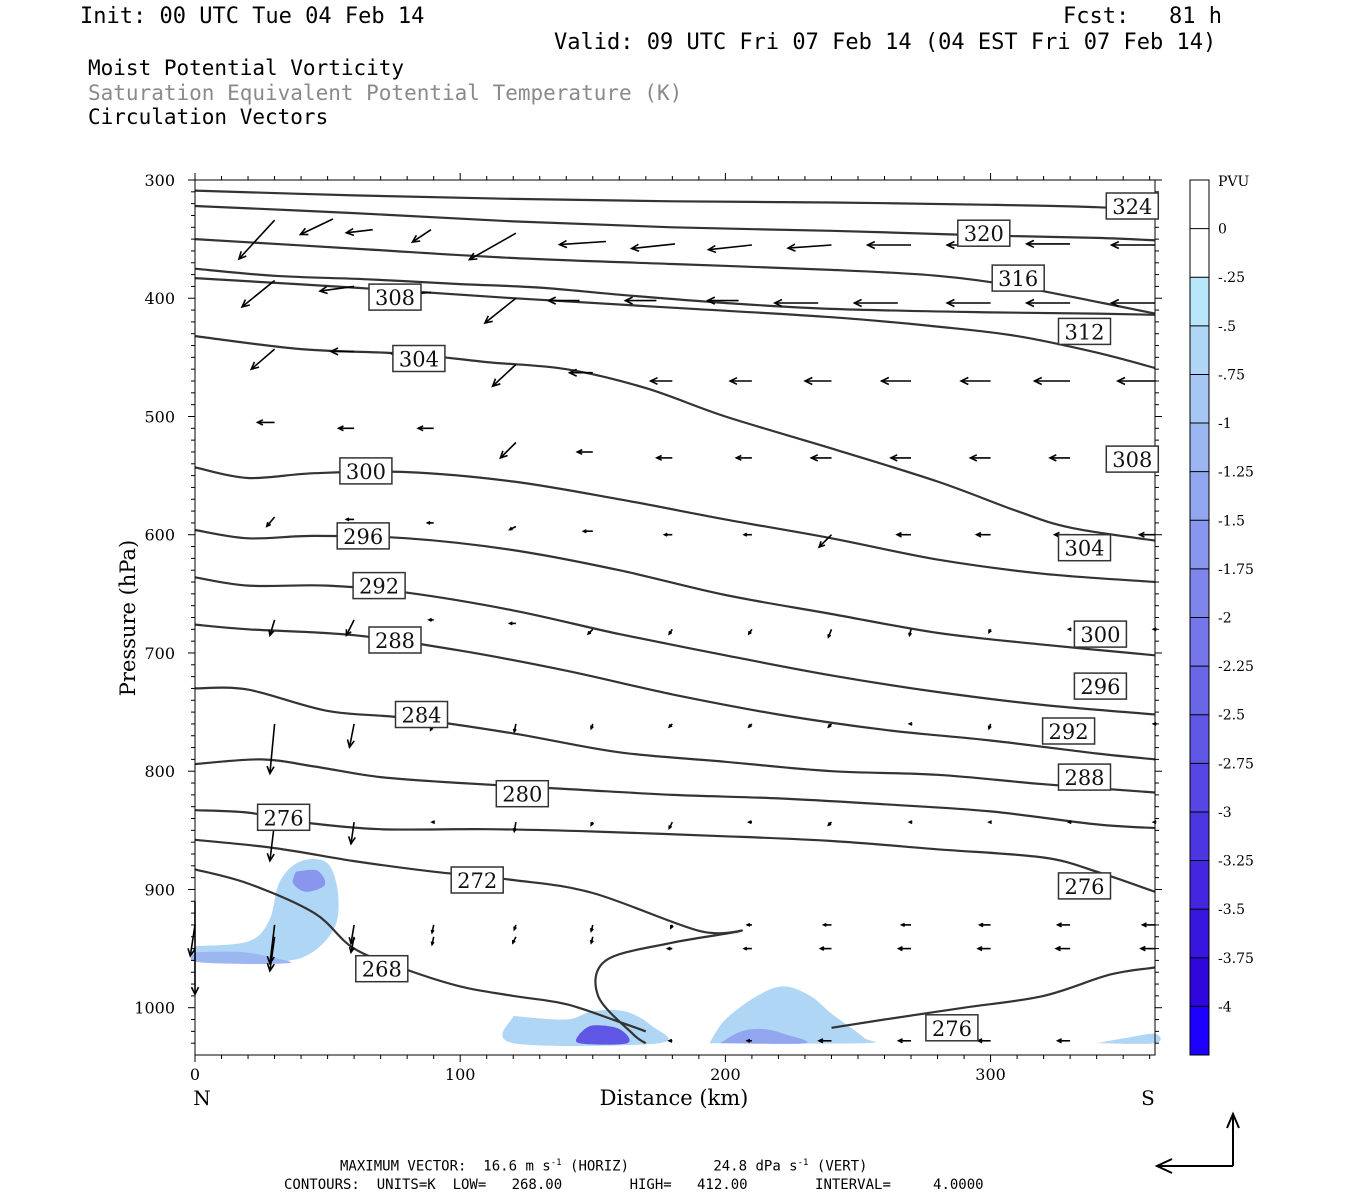 Image resolution: width=1350 pixels, height=1200 pixels. I want to click on horiz-value: 16.6 m s, so click(517, 1166).